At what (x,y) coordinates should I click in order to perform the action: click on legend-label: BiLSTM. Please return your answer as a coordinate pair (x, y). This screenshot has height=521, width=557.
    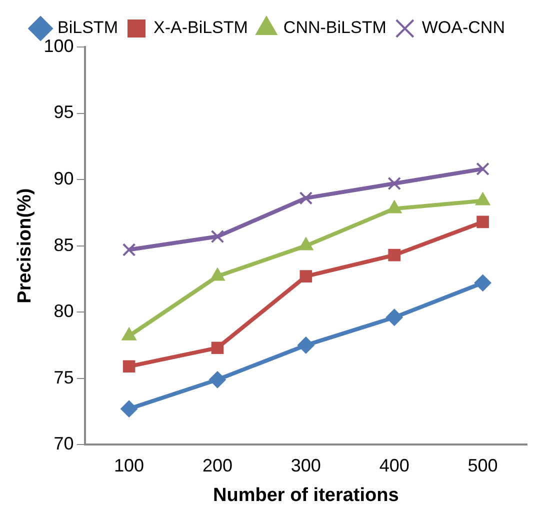
    Looking at the image, I should click on (88, 28).